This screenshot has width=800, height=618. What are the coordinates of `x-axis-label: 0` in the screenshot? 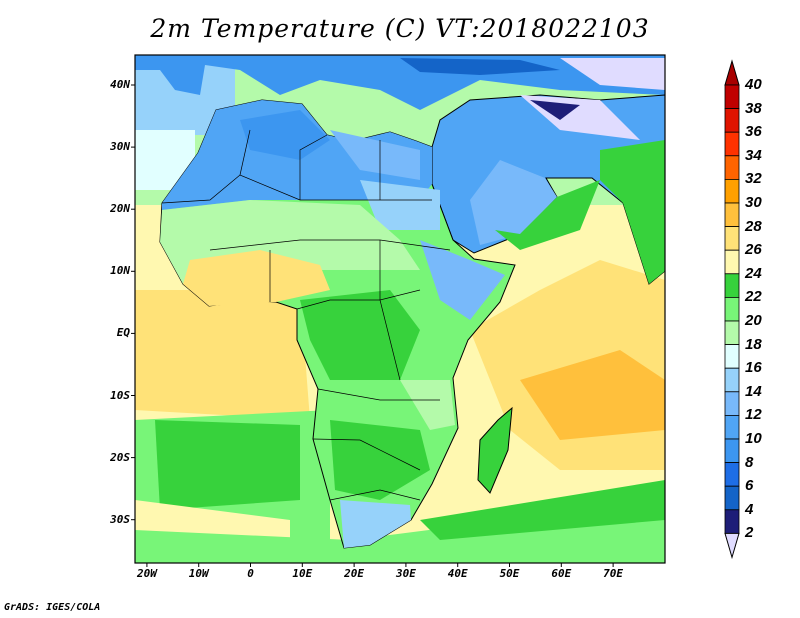 It's located at (250, 573).